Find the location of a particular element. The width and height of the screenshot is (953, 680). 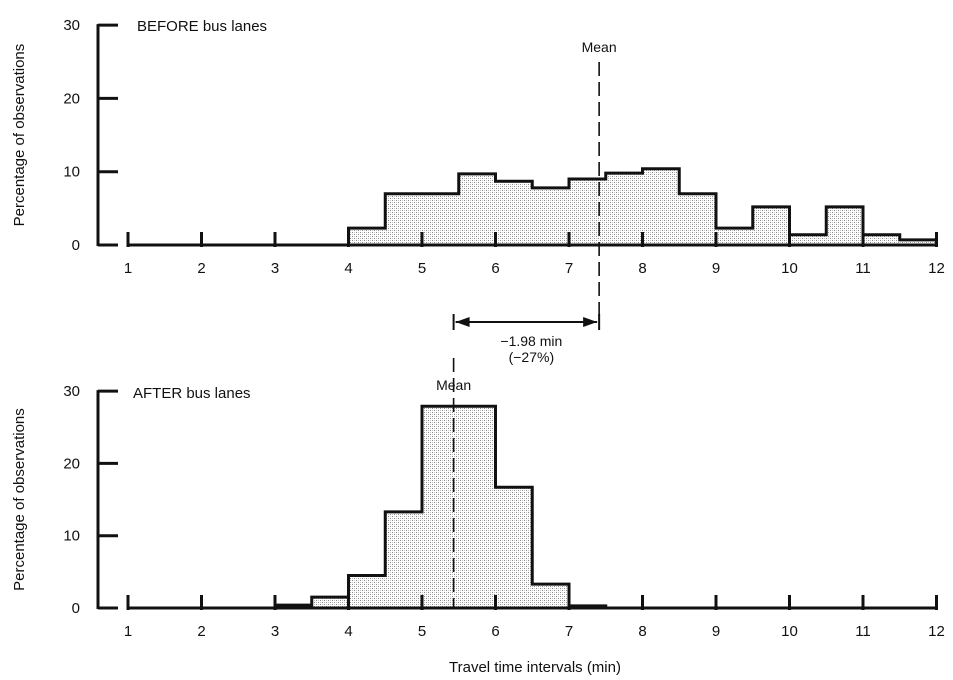

difference-arrow-head-left is located at coordinates (462, 322).